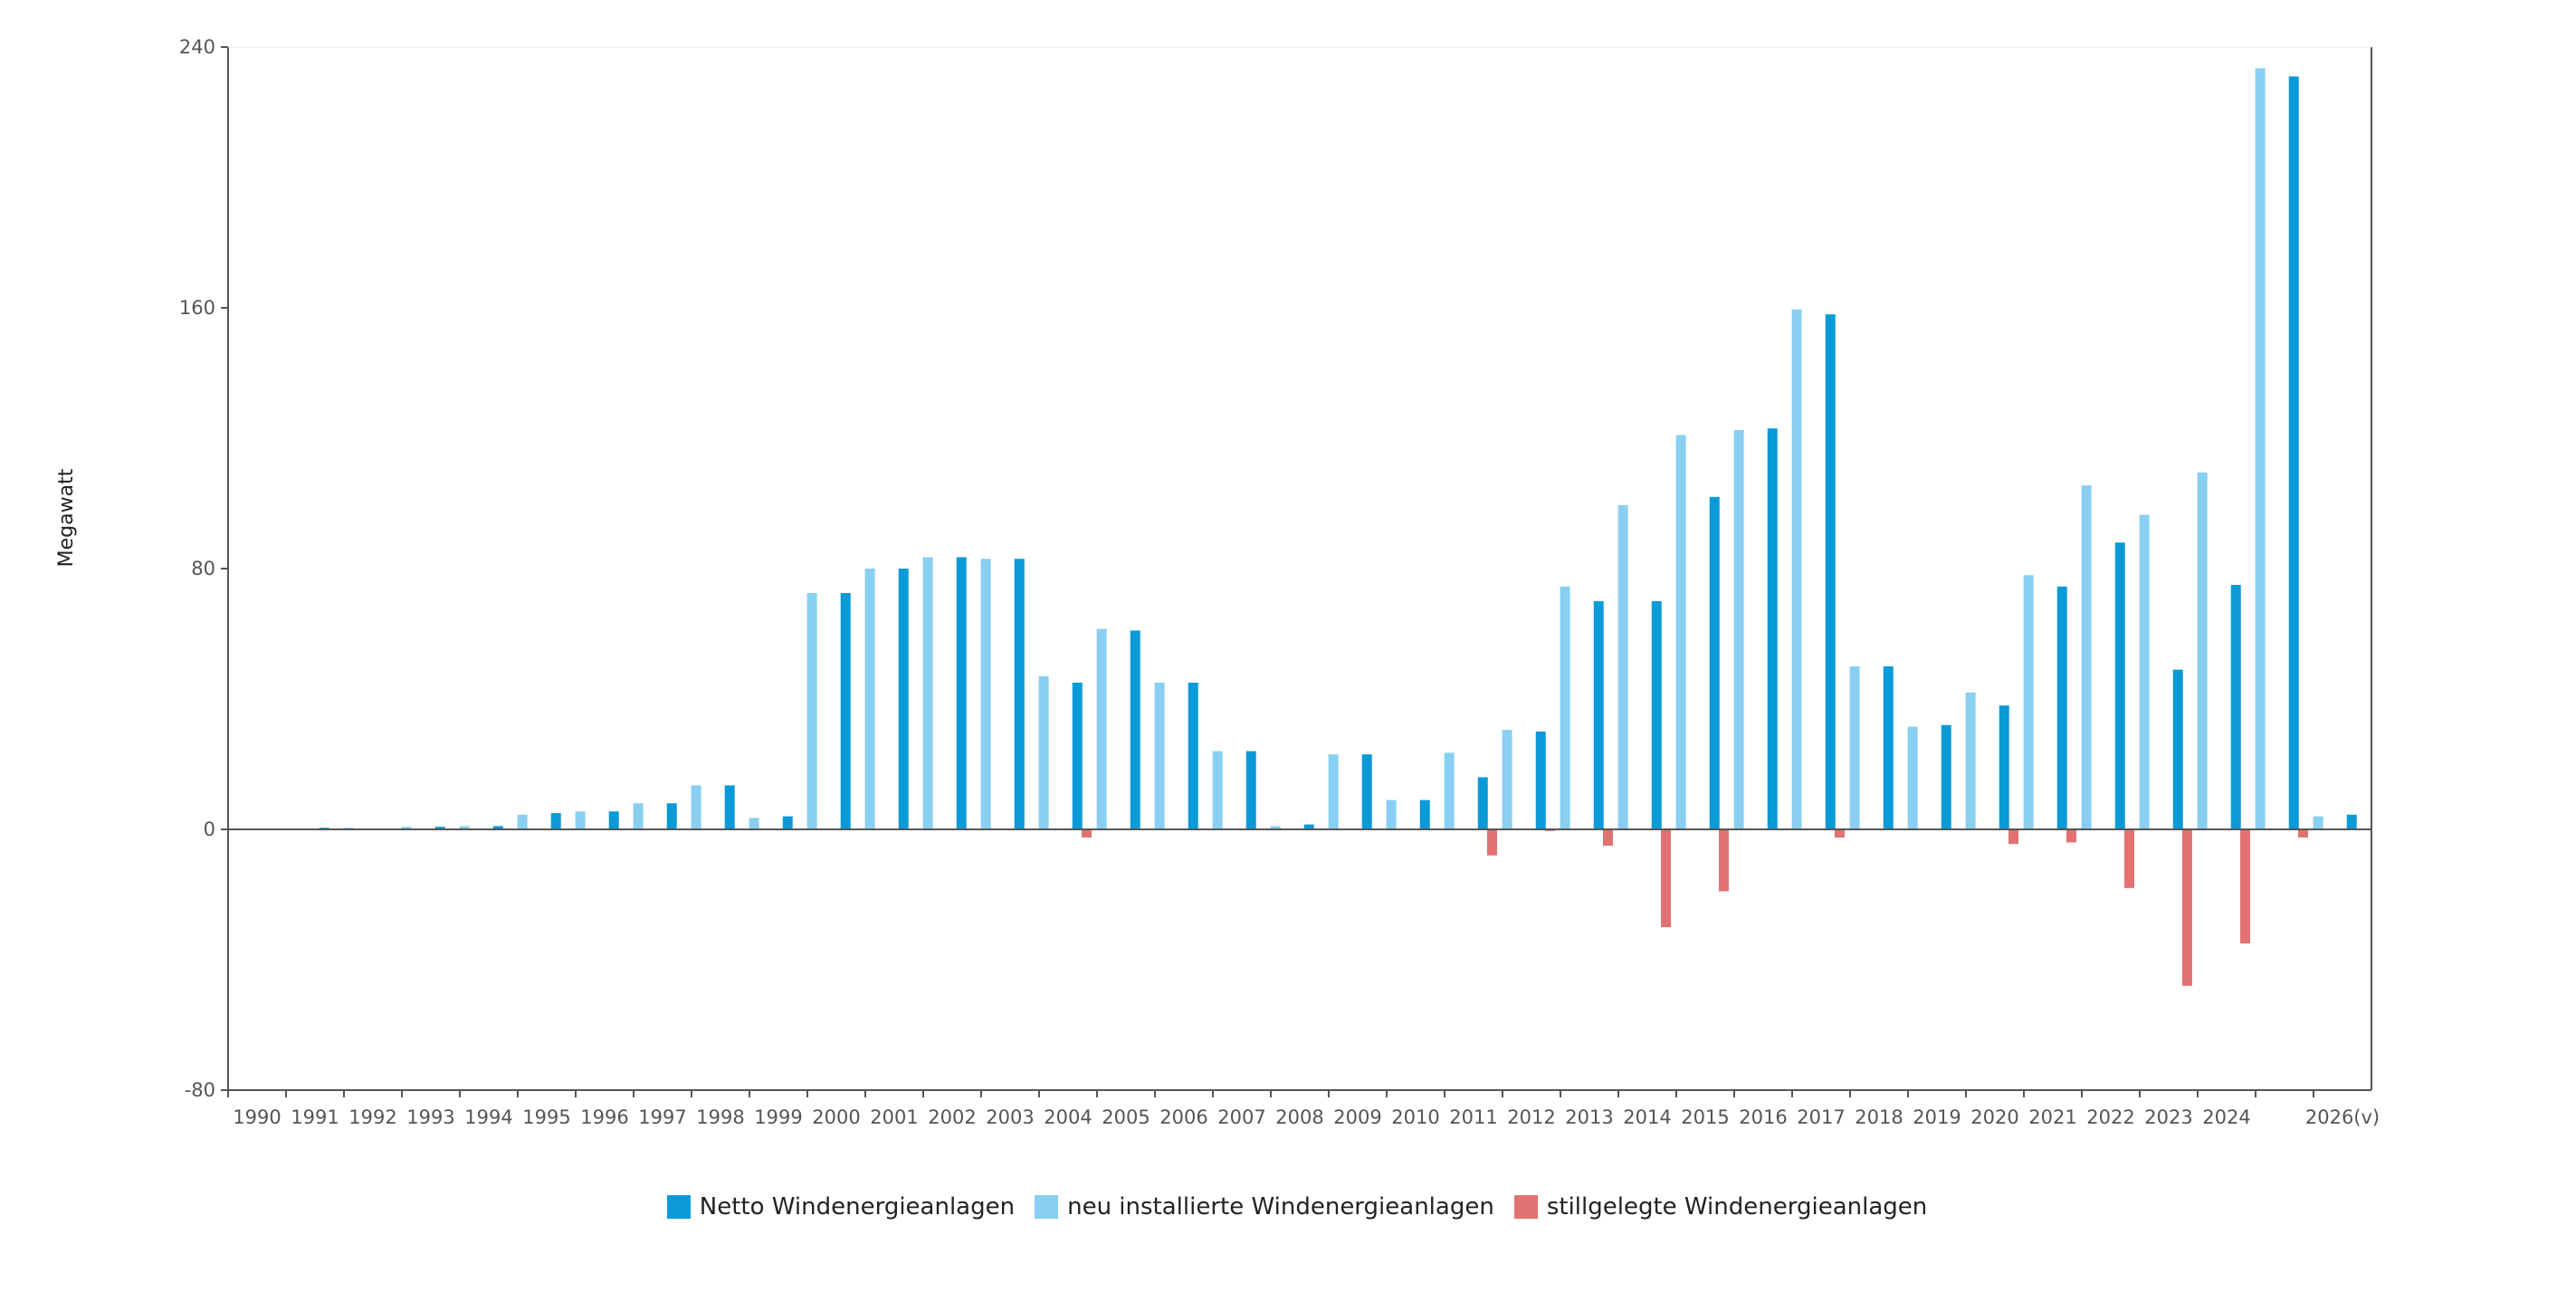  Describe the element at coordinates (2110, 1117) in the screenshot. I see `x-tick-label: 2022` at that location.